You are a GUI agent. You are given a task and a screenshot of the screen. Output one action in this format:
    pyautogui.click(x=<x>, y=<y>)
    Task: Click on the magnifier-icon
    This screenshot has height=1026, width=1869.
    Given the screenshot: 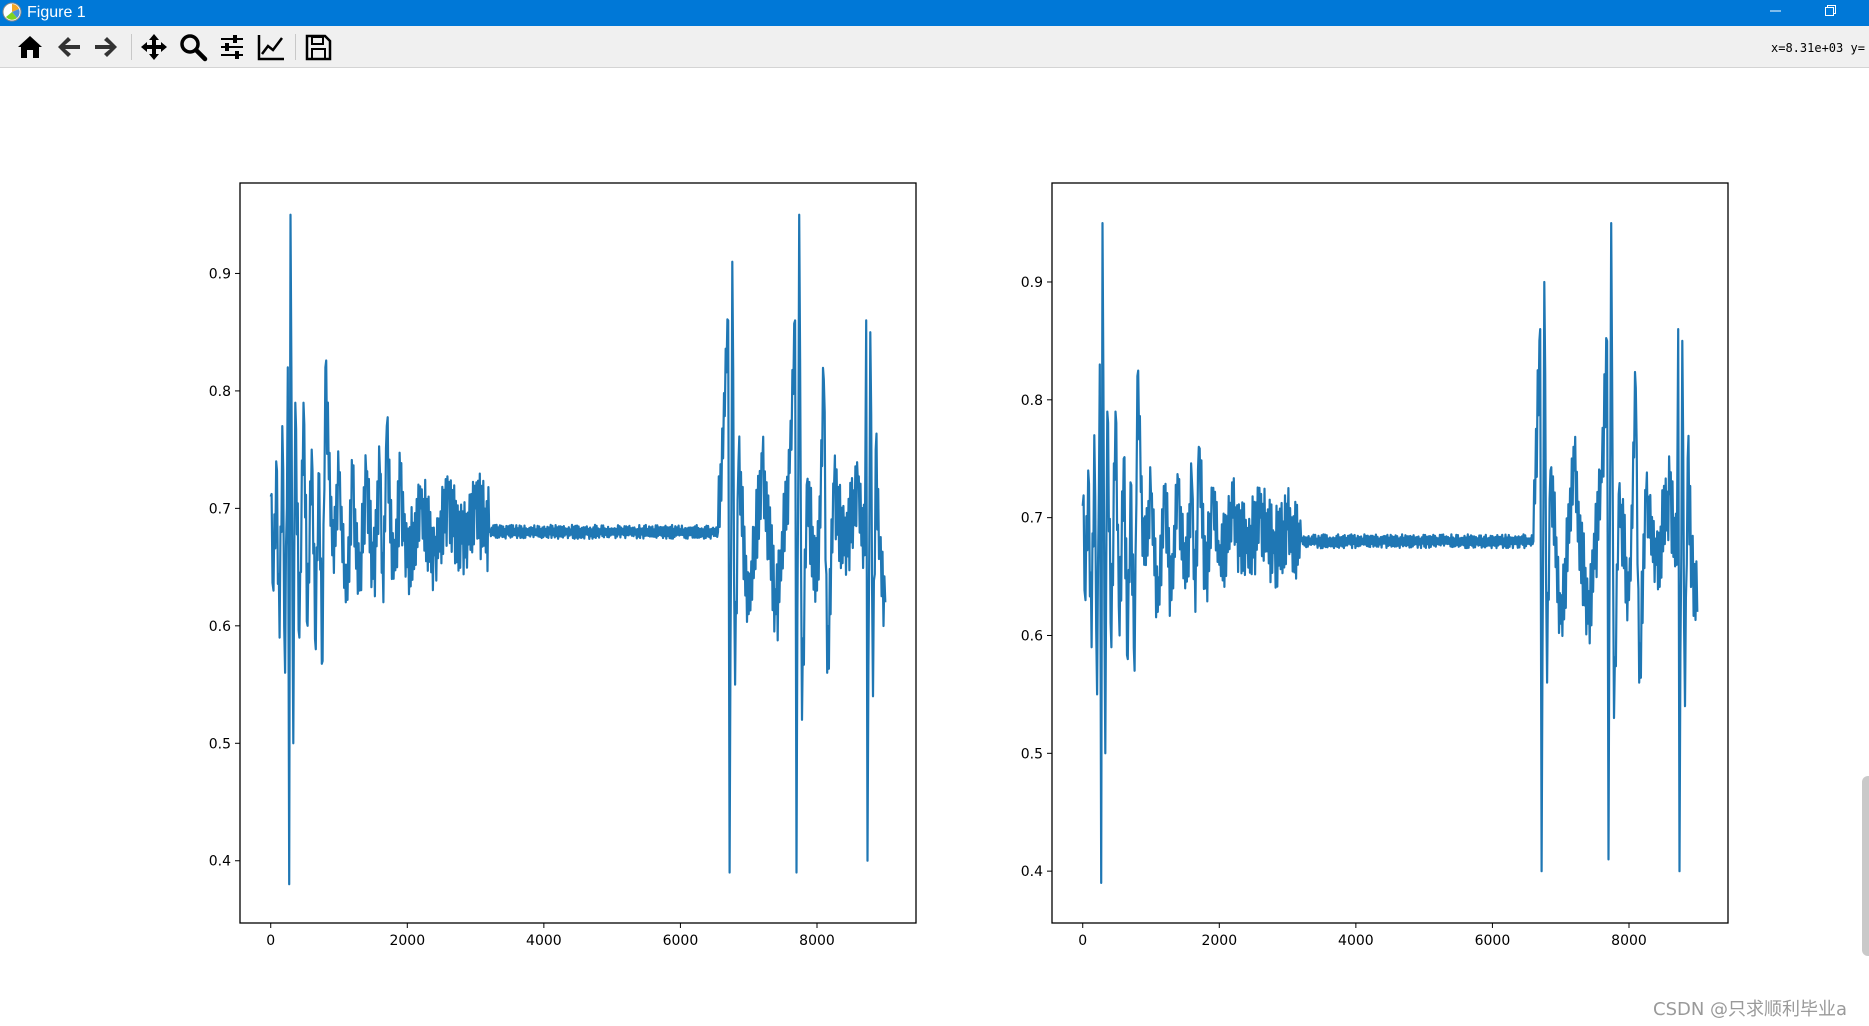 What is the action you would take?
    pyautogui.click(x=194, y=48)
    